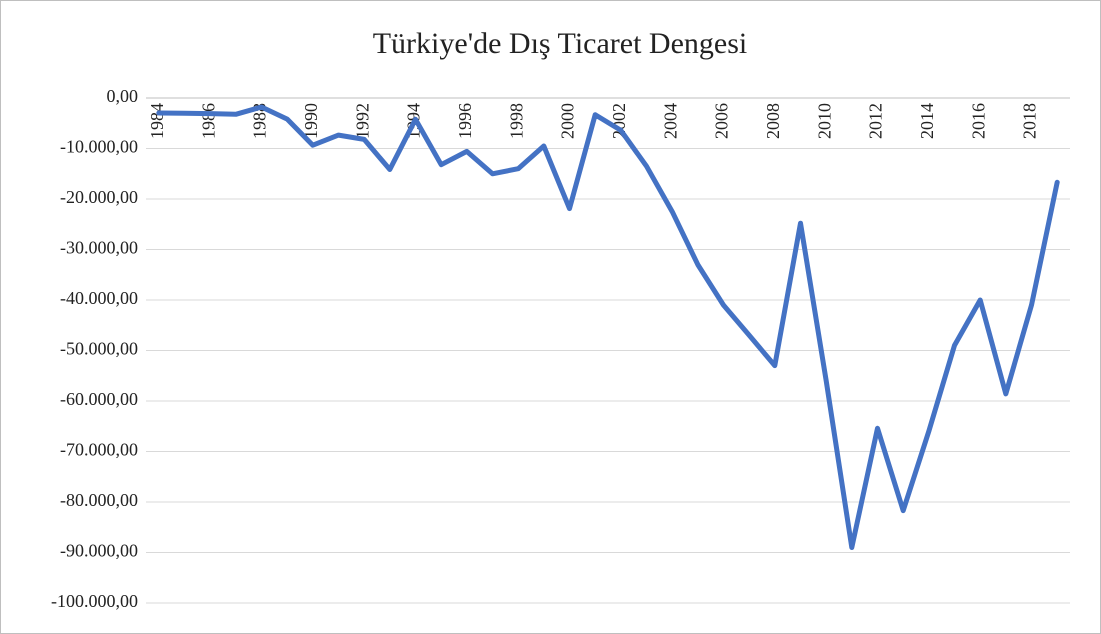  What do you see at coordinates (876, 121) in the screenshot?
I see `x-tick-label: 2012` at bounding box center [876, 121].